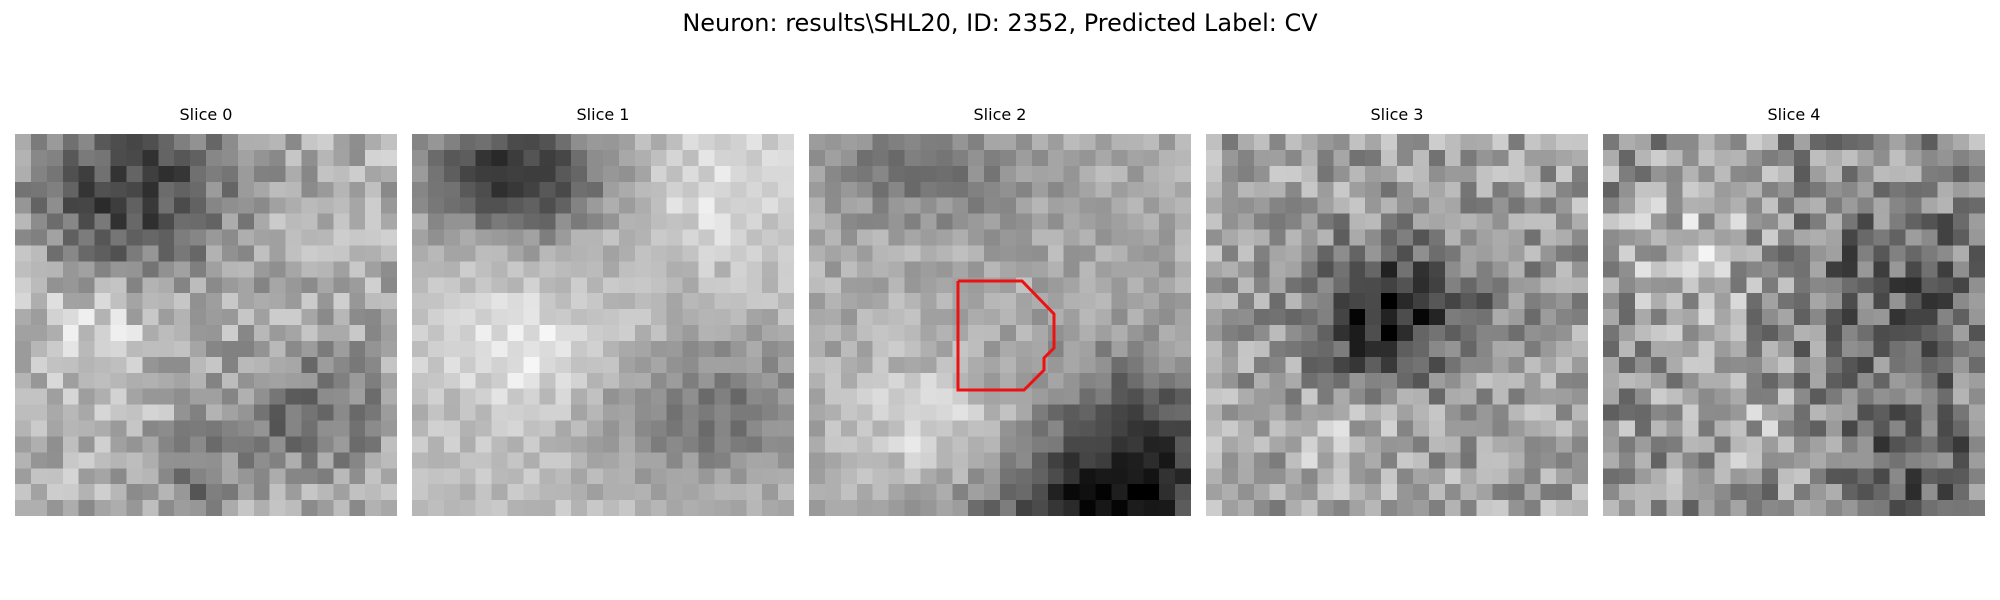  I want to click on slice-panel-0: Slice 0, so click(206, 311).